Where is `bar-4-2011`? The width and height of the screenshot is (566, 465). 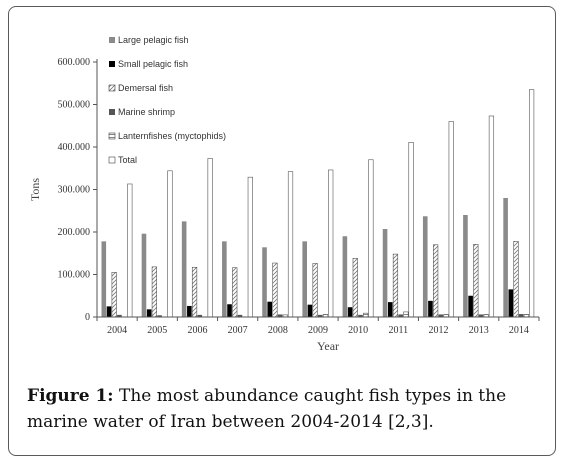
bar-4-2011 is located at coordinates (406, 314).